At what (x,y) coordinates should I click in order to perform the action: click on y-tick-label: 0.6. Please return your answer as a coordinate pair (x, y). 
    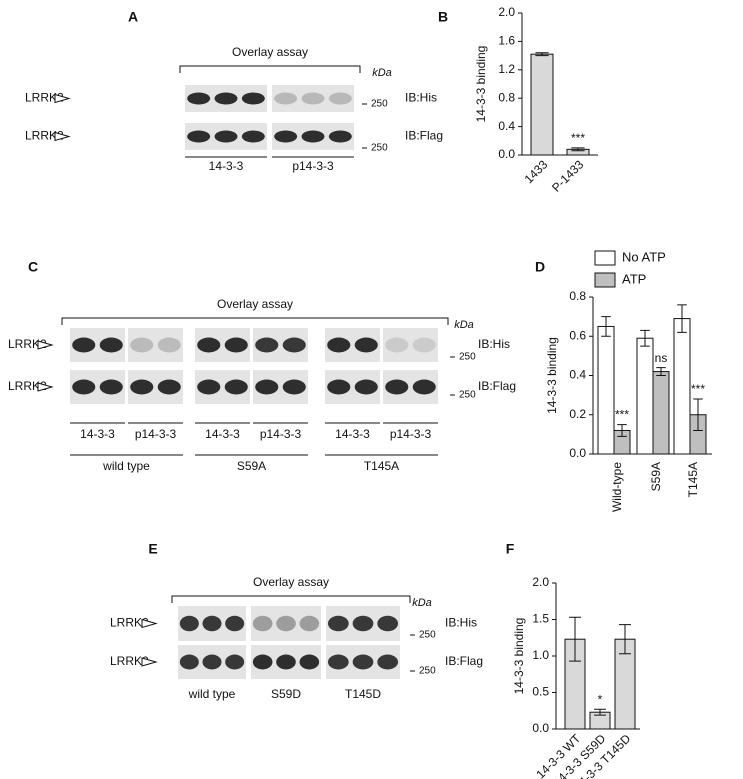
    Looking at the image, I should click on (577, 335).